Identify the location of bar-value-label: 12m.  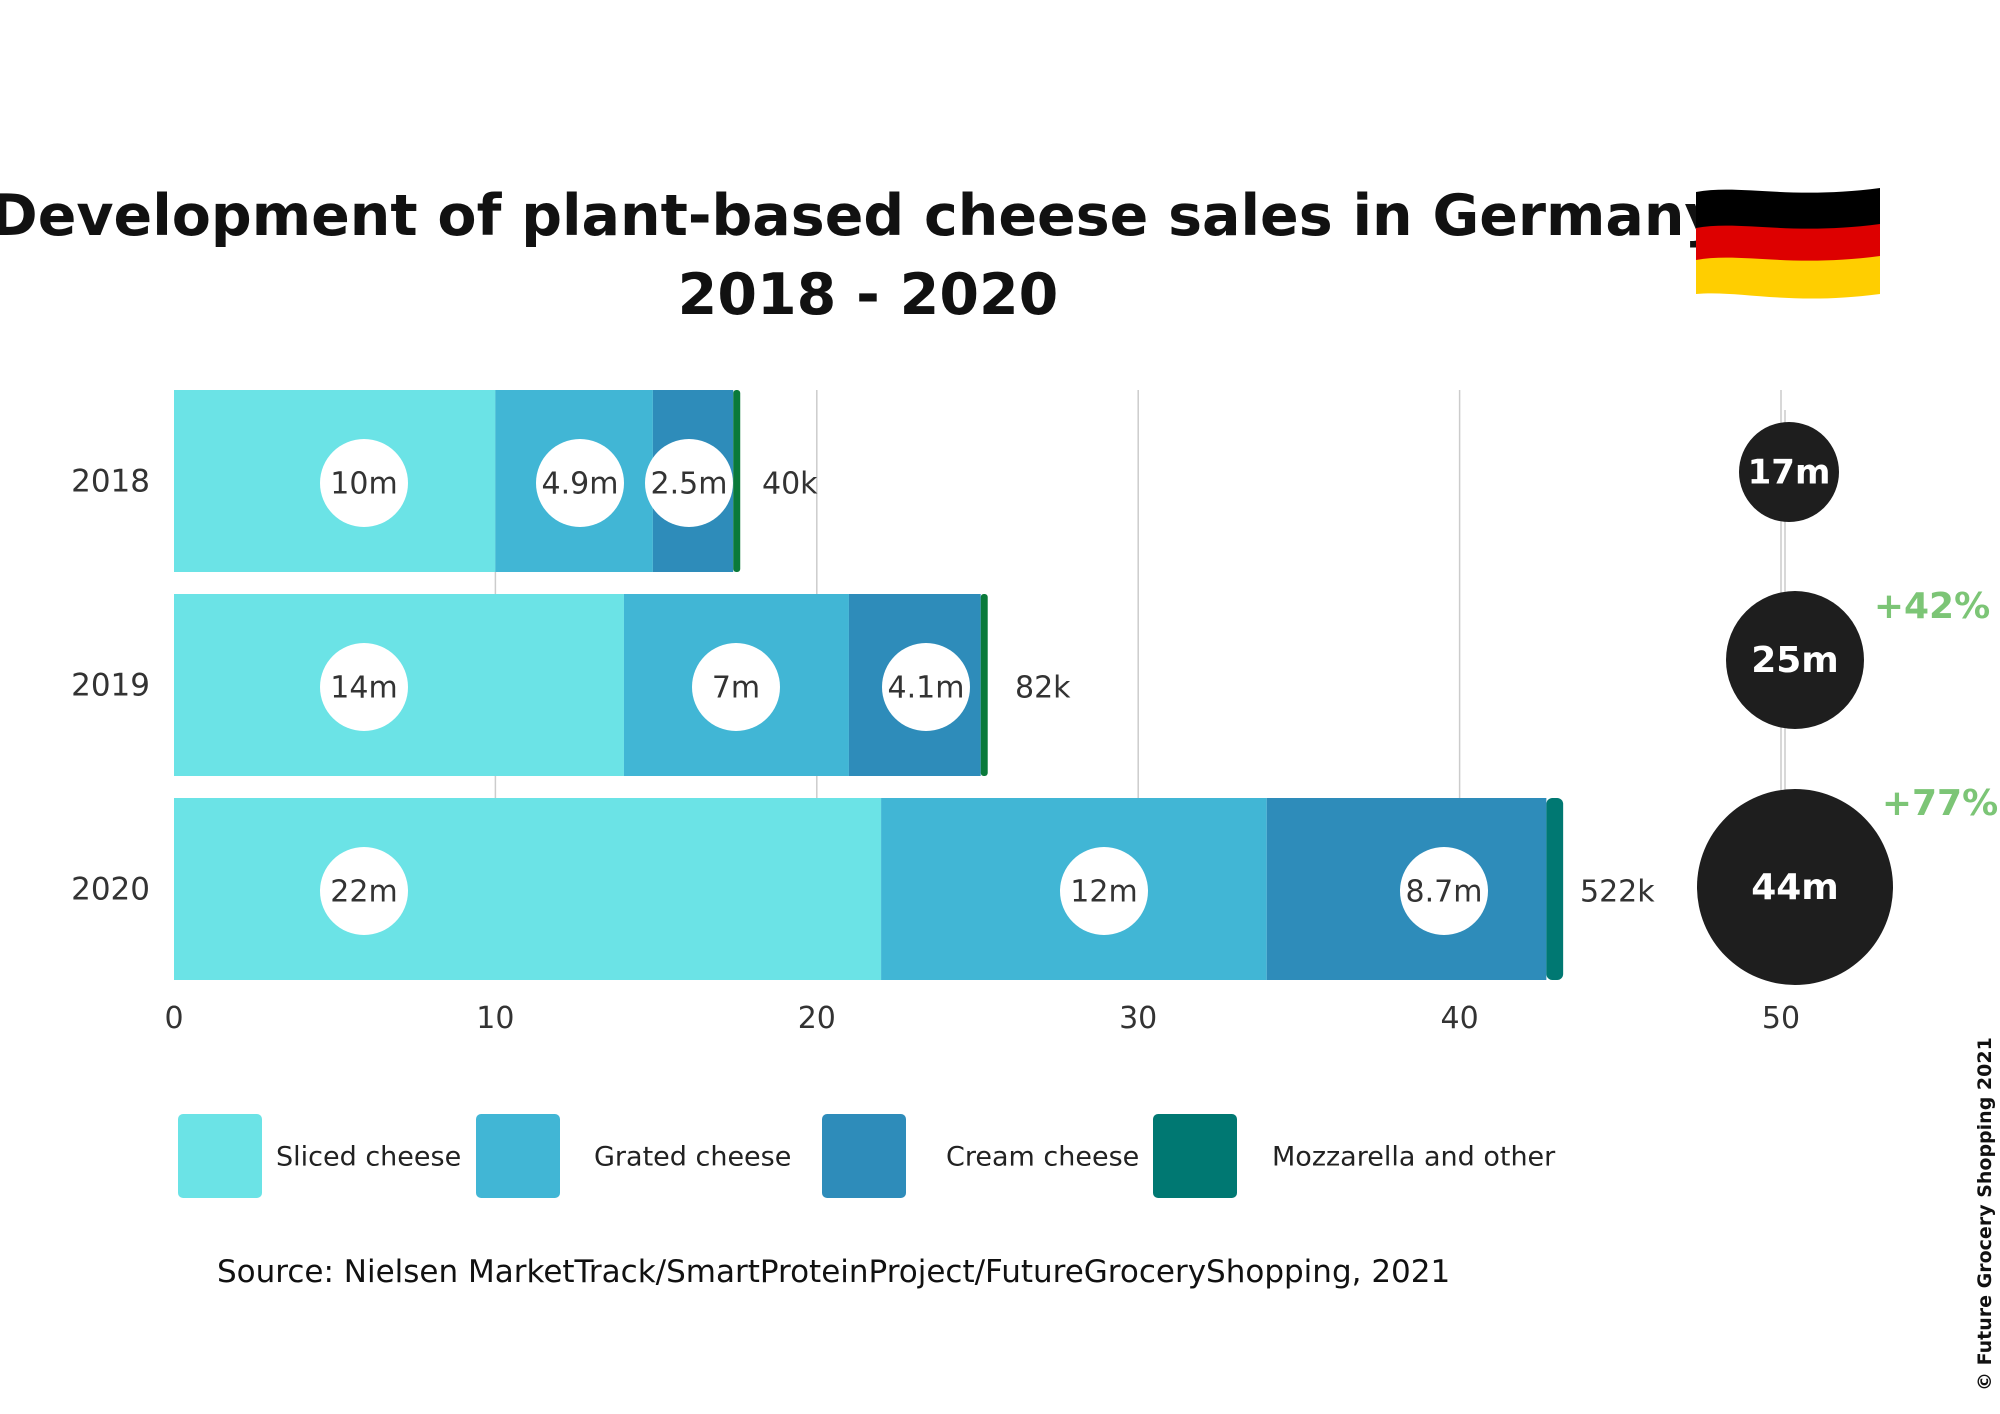
(1103, 892).